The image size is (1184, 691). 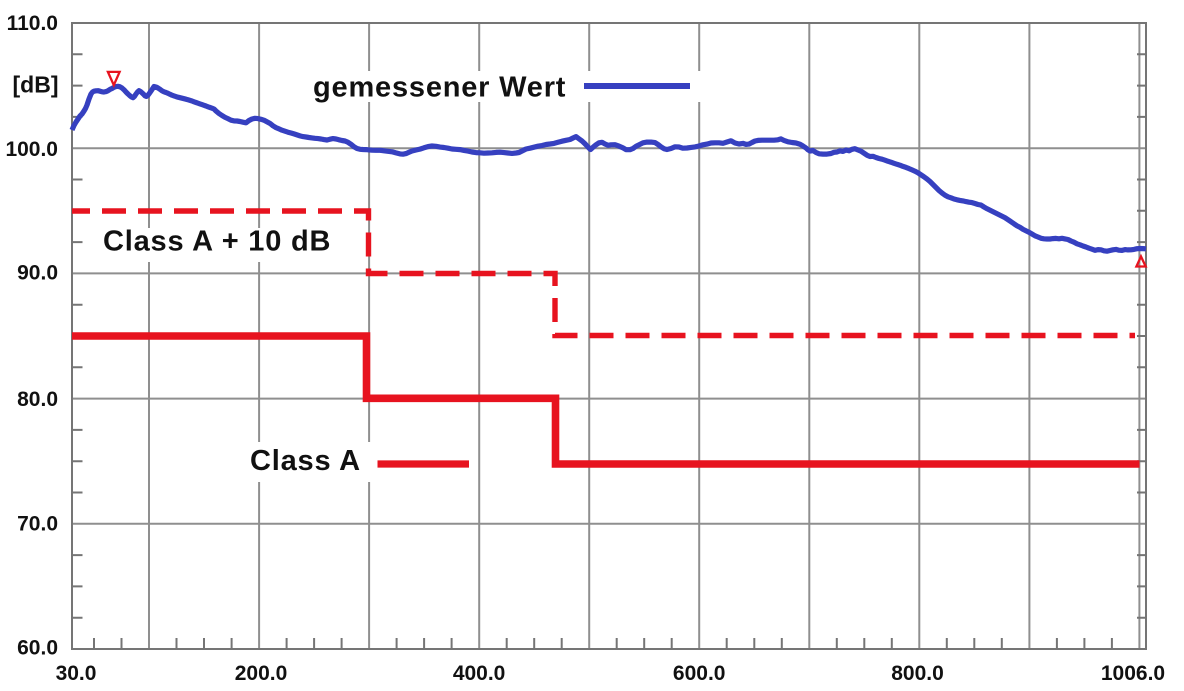 What do you see at coordinates (32, 23) in the screenshot?
I see `svg-text: 110.0` at bounding box center [32, 23].